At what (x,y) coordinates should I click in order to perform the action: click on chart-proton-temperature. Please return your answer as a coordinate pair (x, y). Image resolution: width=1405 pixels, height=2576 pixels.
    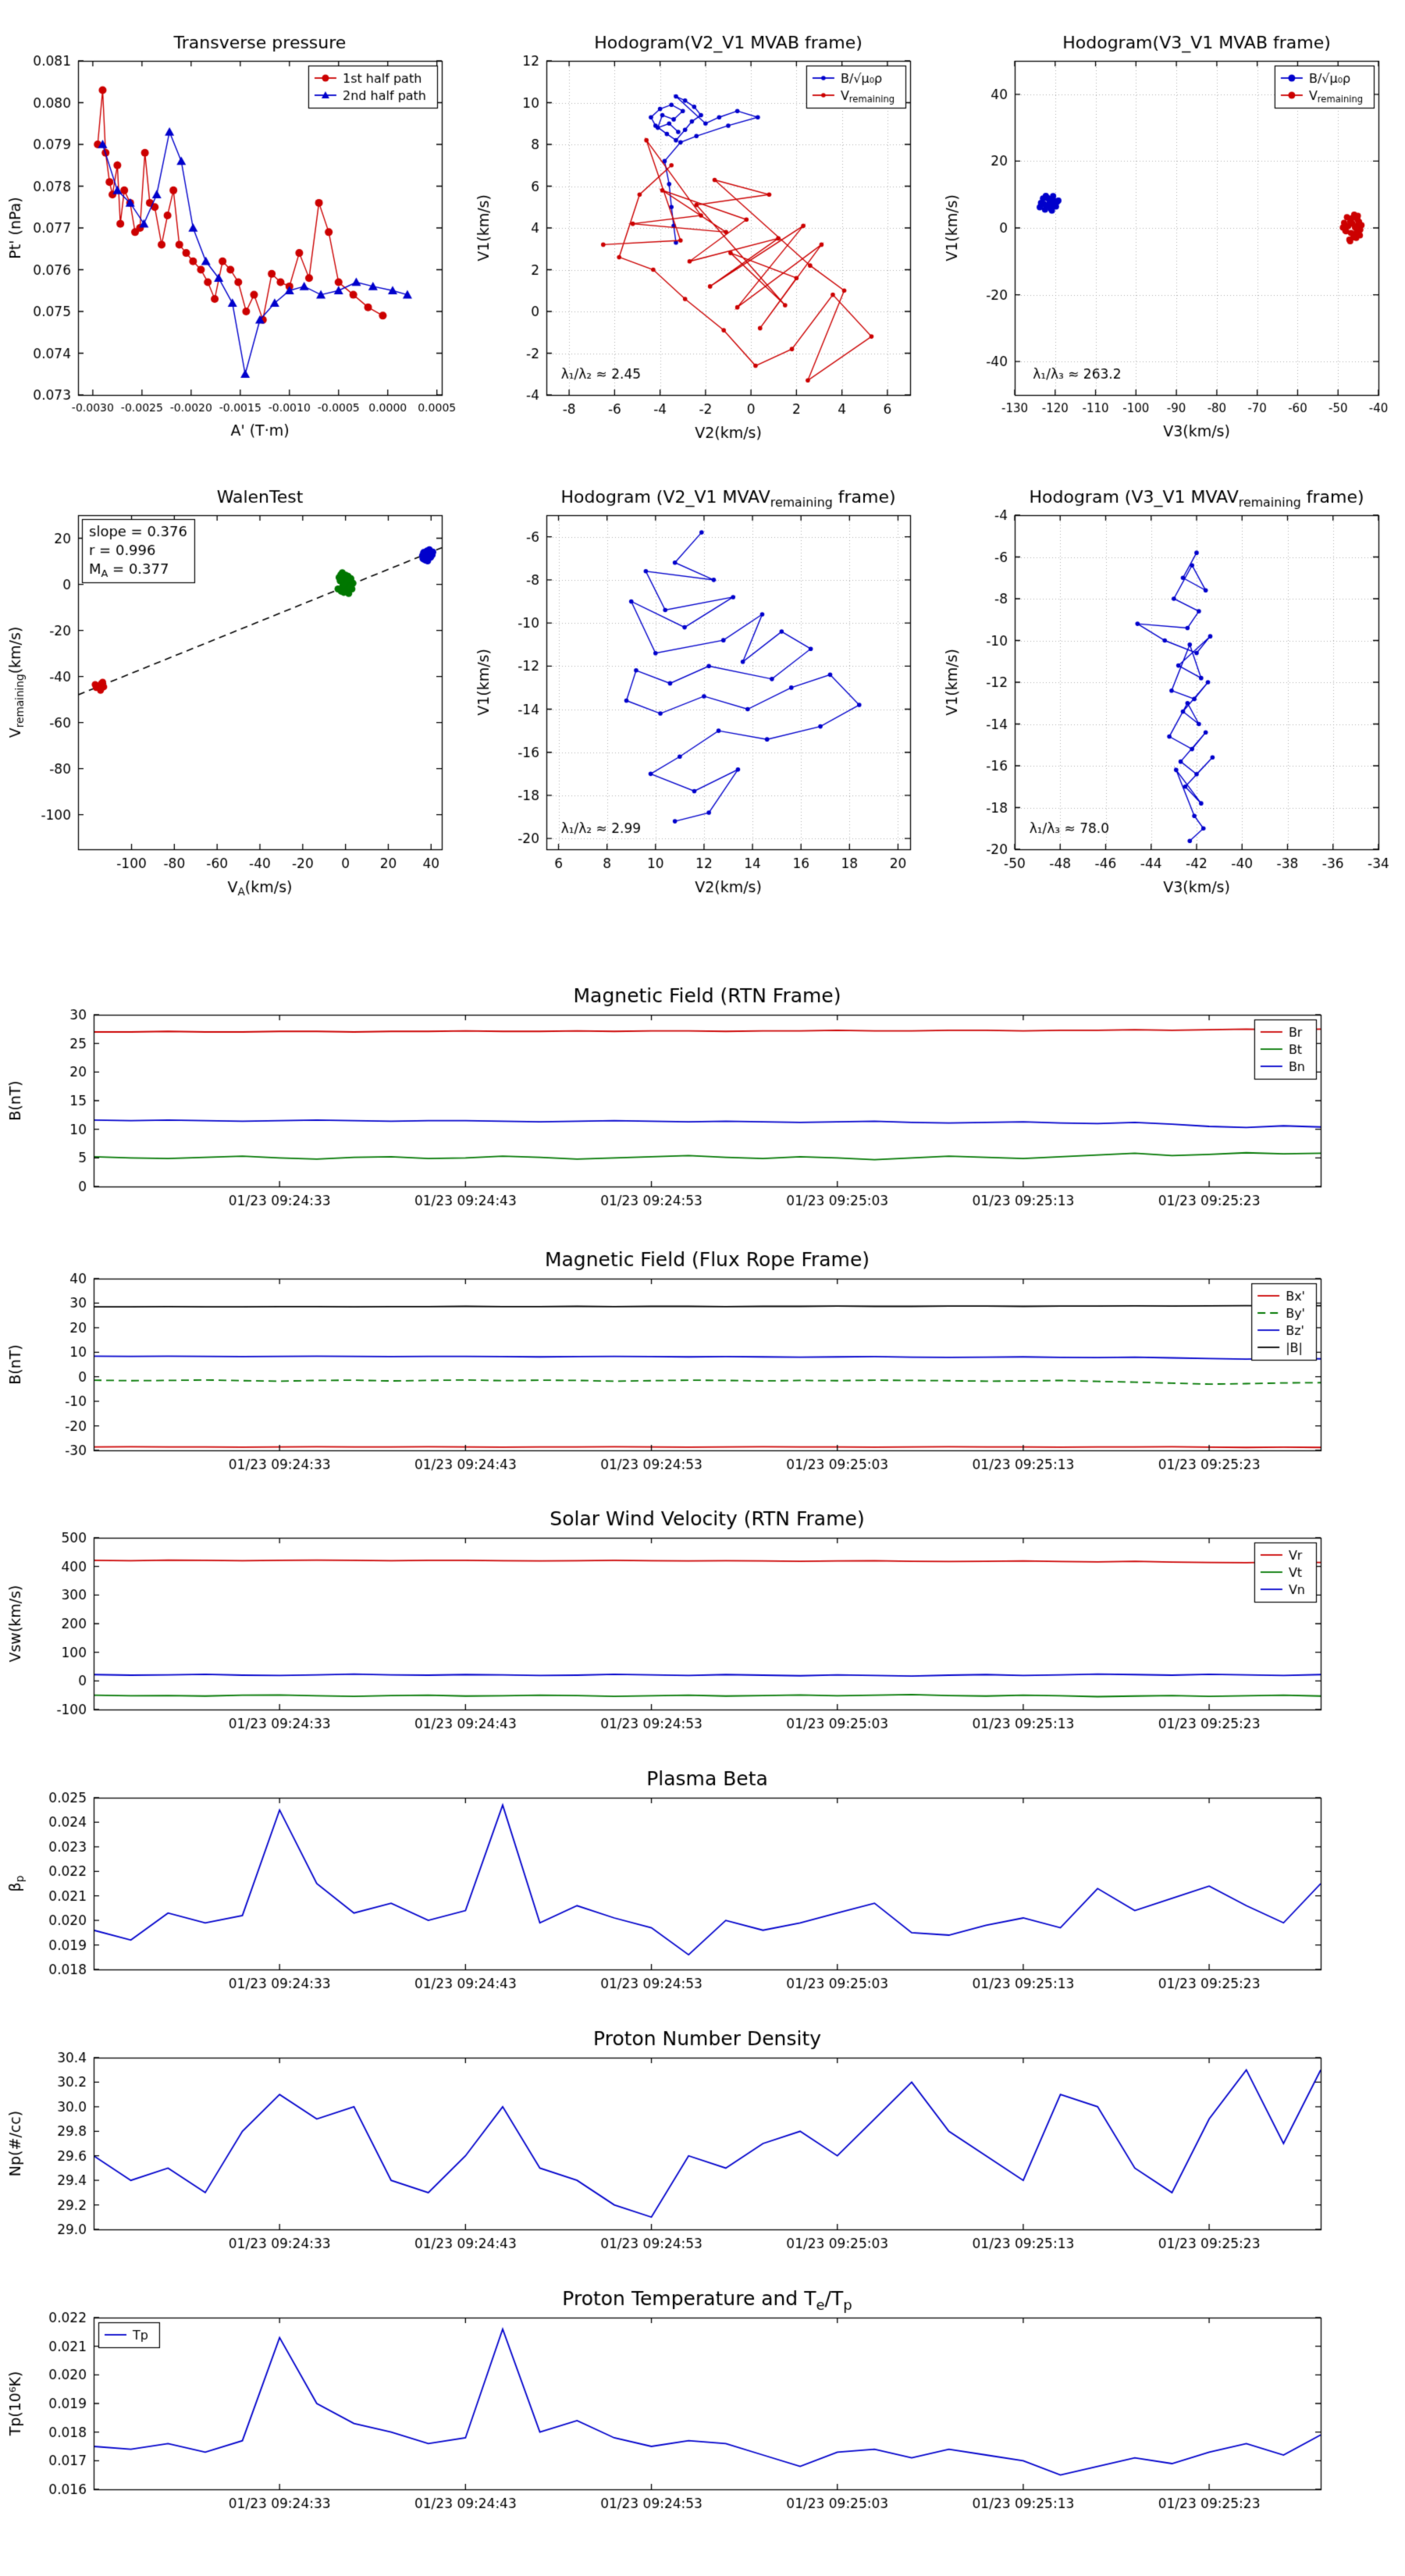
    Looking at the image, I should click on (703, 2405).